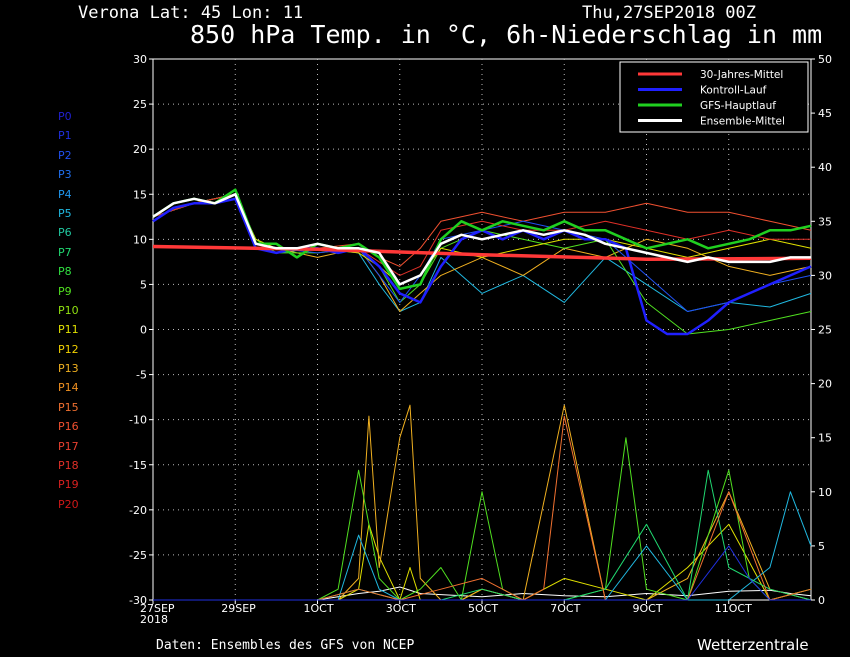 This screenshot has width=850, height=657. I want to click on member-label-p18: P18, so click(68, 466).